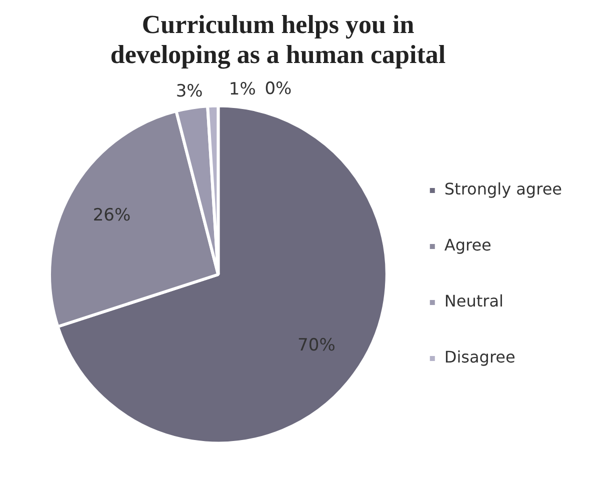 The image size is (590, 489). What do you see at coordinates (474, 301) in the screenshot?
I see `legend-label: Neutral` at bounding box center [474, 301].